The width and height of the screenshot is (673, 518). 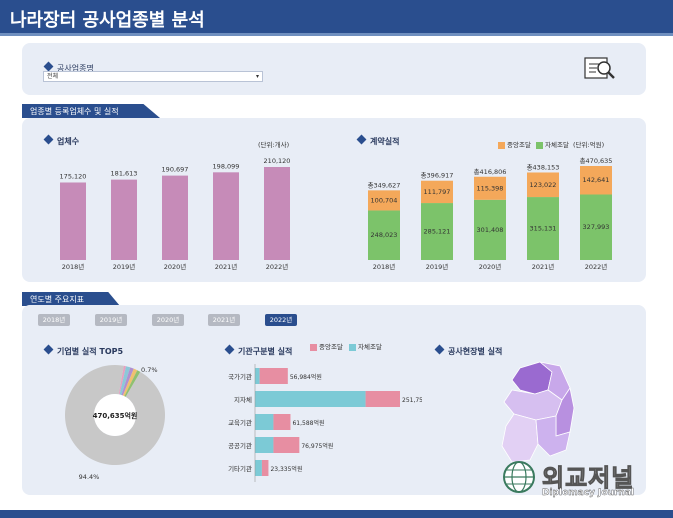 I want to click on contracts-legend: 중앙조달 자체조달 (단위:억원), so click(x=551, y=144).